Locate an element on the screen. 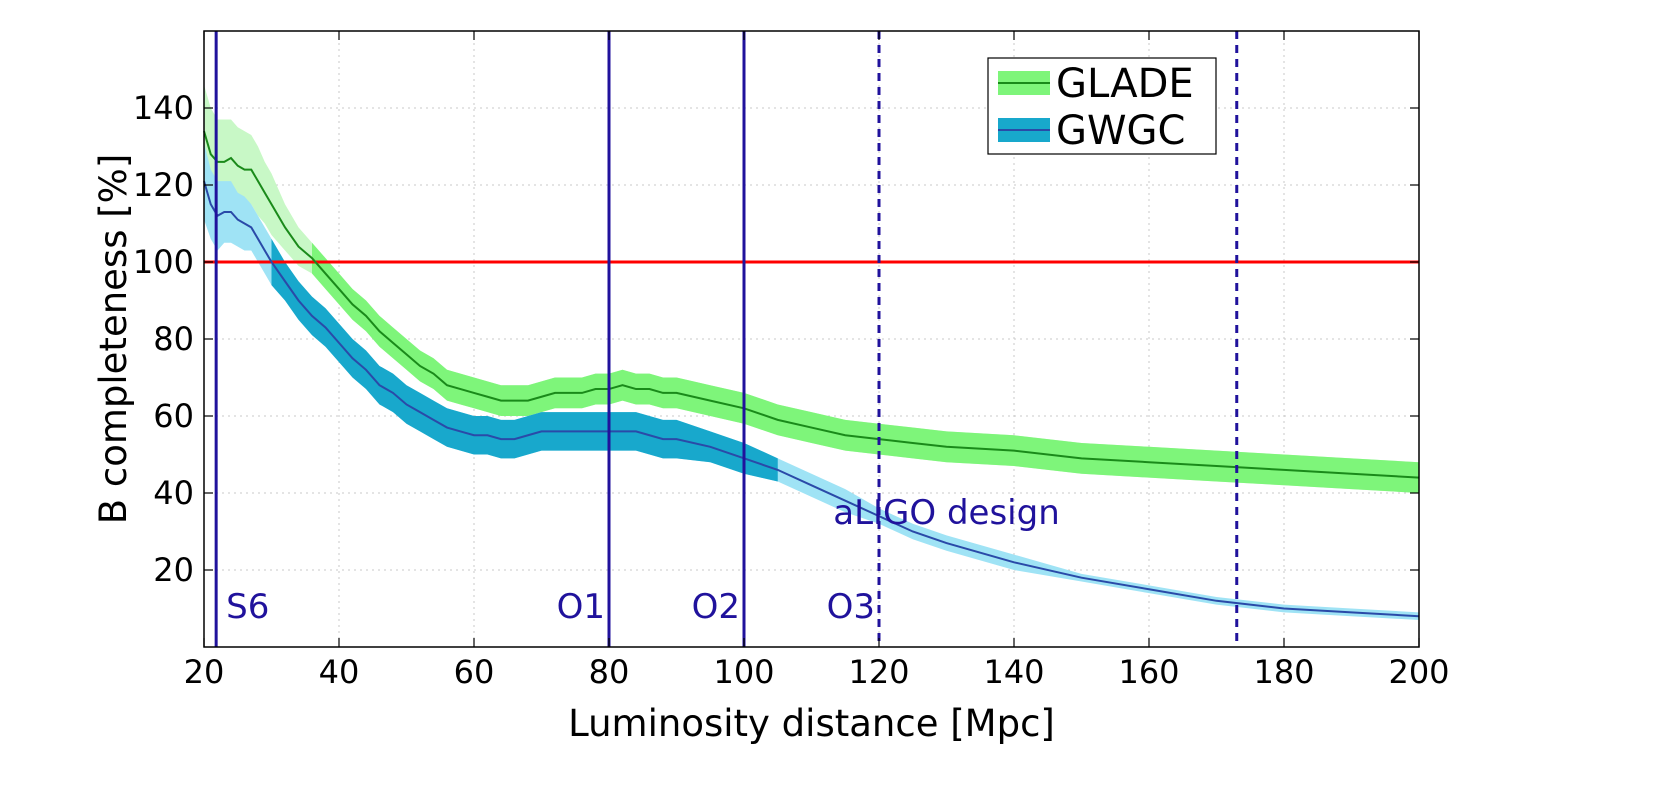  x-tick-label: 60 is located at coordinates (474, 672).